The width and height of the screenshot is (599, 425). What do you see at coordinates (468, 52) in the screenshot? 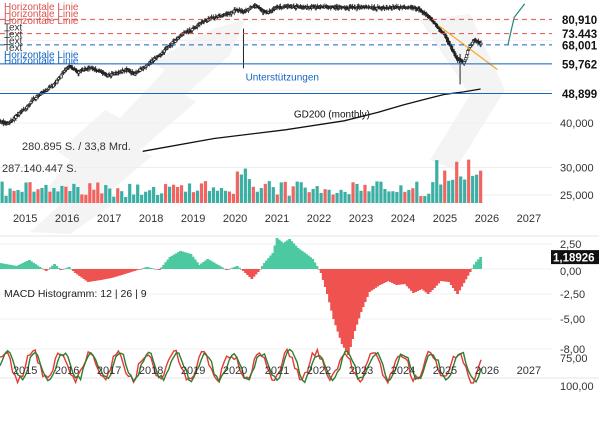
I see `candle-body` at bounding box center [468, 52].